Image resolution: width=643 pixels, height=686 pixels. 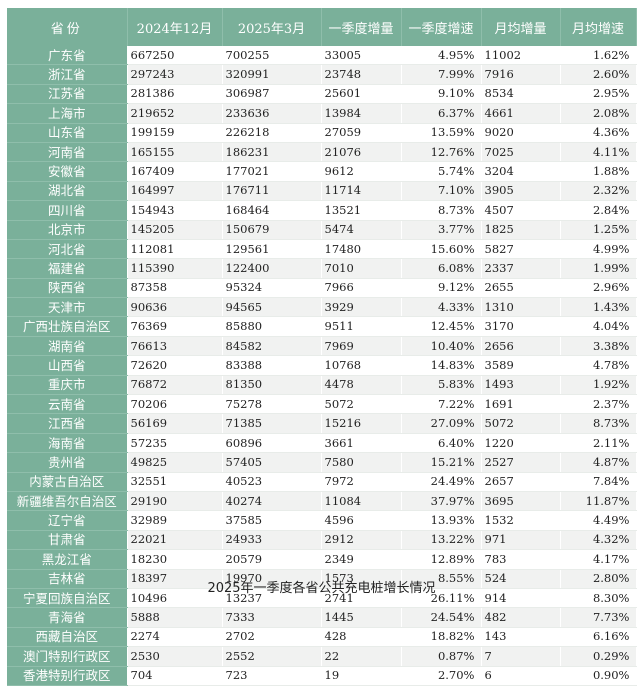 I want to click on table-row: 安徽省 167409 177021 9612 5.74% 3204 1.88%, so click(x=322, y=171).